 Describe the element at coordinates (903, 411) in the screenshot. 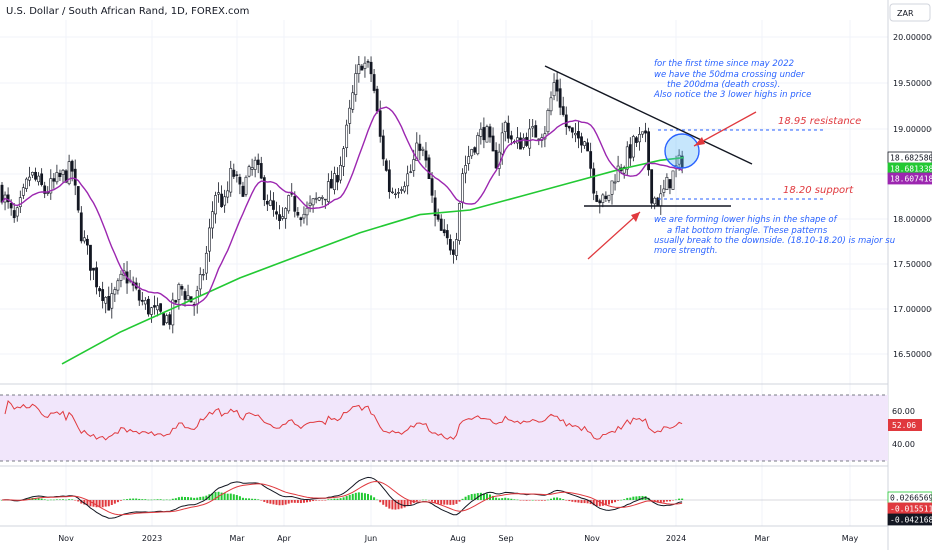

I see `rsi-tick-60: 60.00` at that location.